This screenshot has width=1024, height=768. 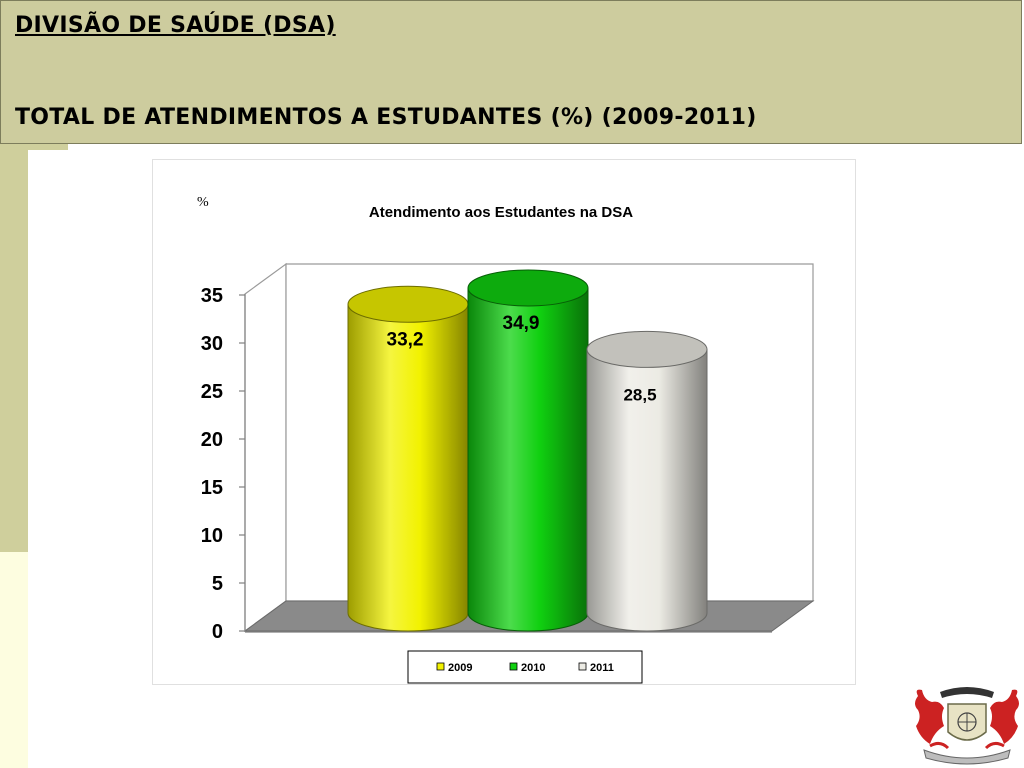 What do you see at coordinates (212, 296) in the screenshot?
I see `y-tick-label: 35` at bounding box center [212, 296].